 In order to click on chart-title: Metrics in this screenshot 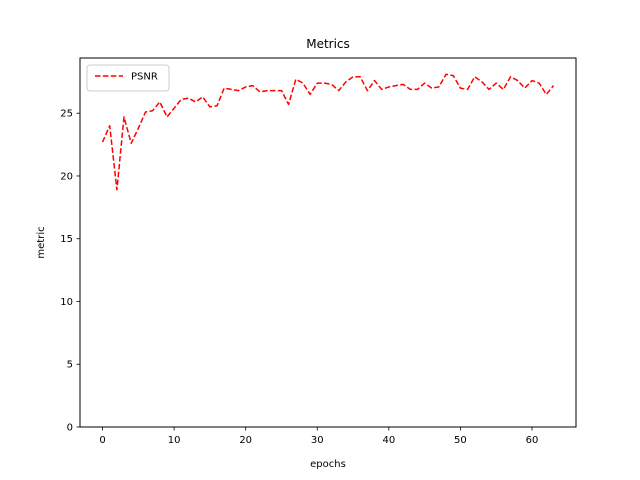, I will do `click(328, 44)`.